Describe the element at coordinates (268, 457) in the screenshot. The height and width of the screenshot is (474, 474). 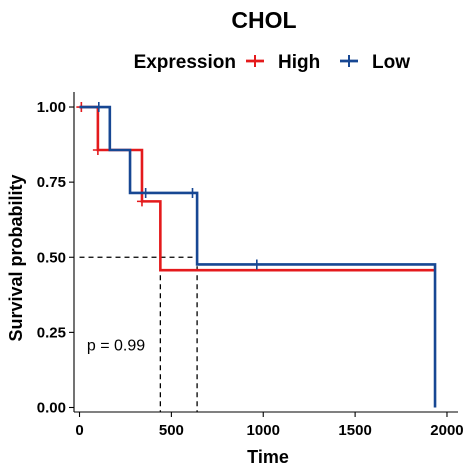
I see `x-axis-label: Time` at that location.